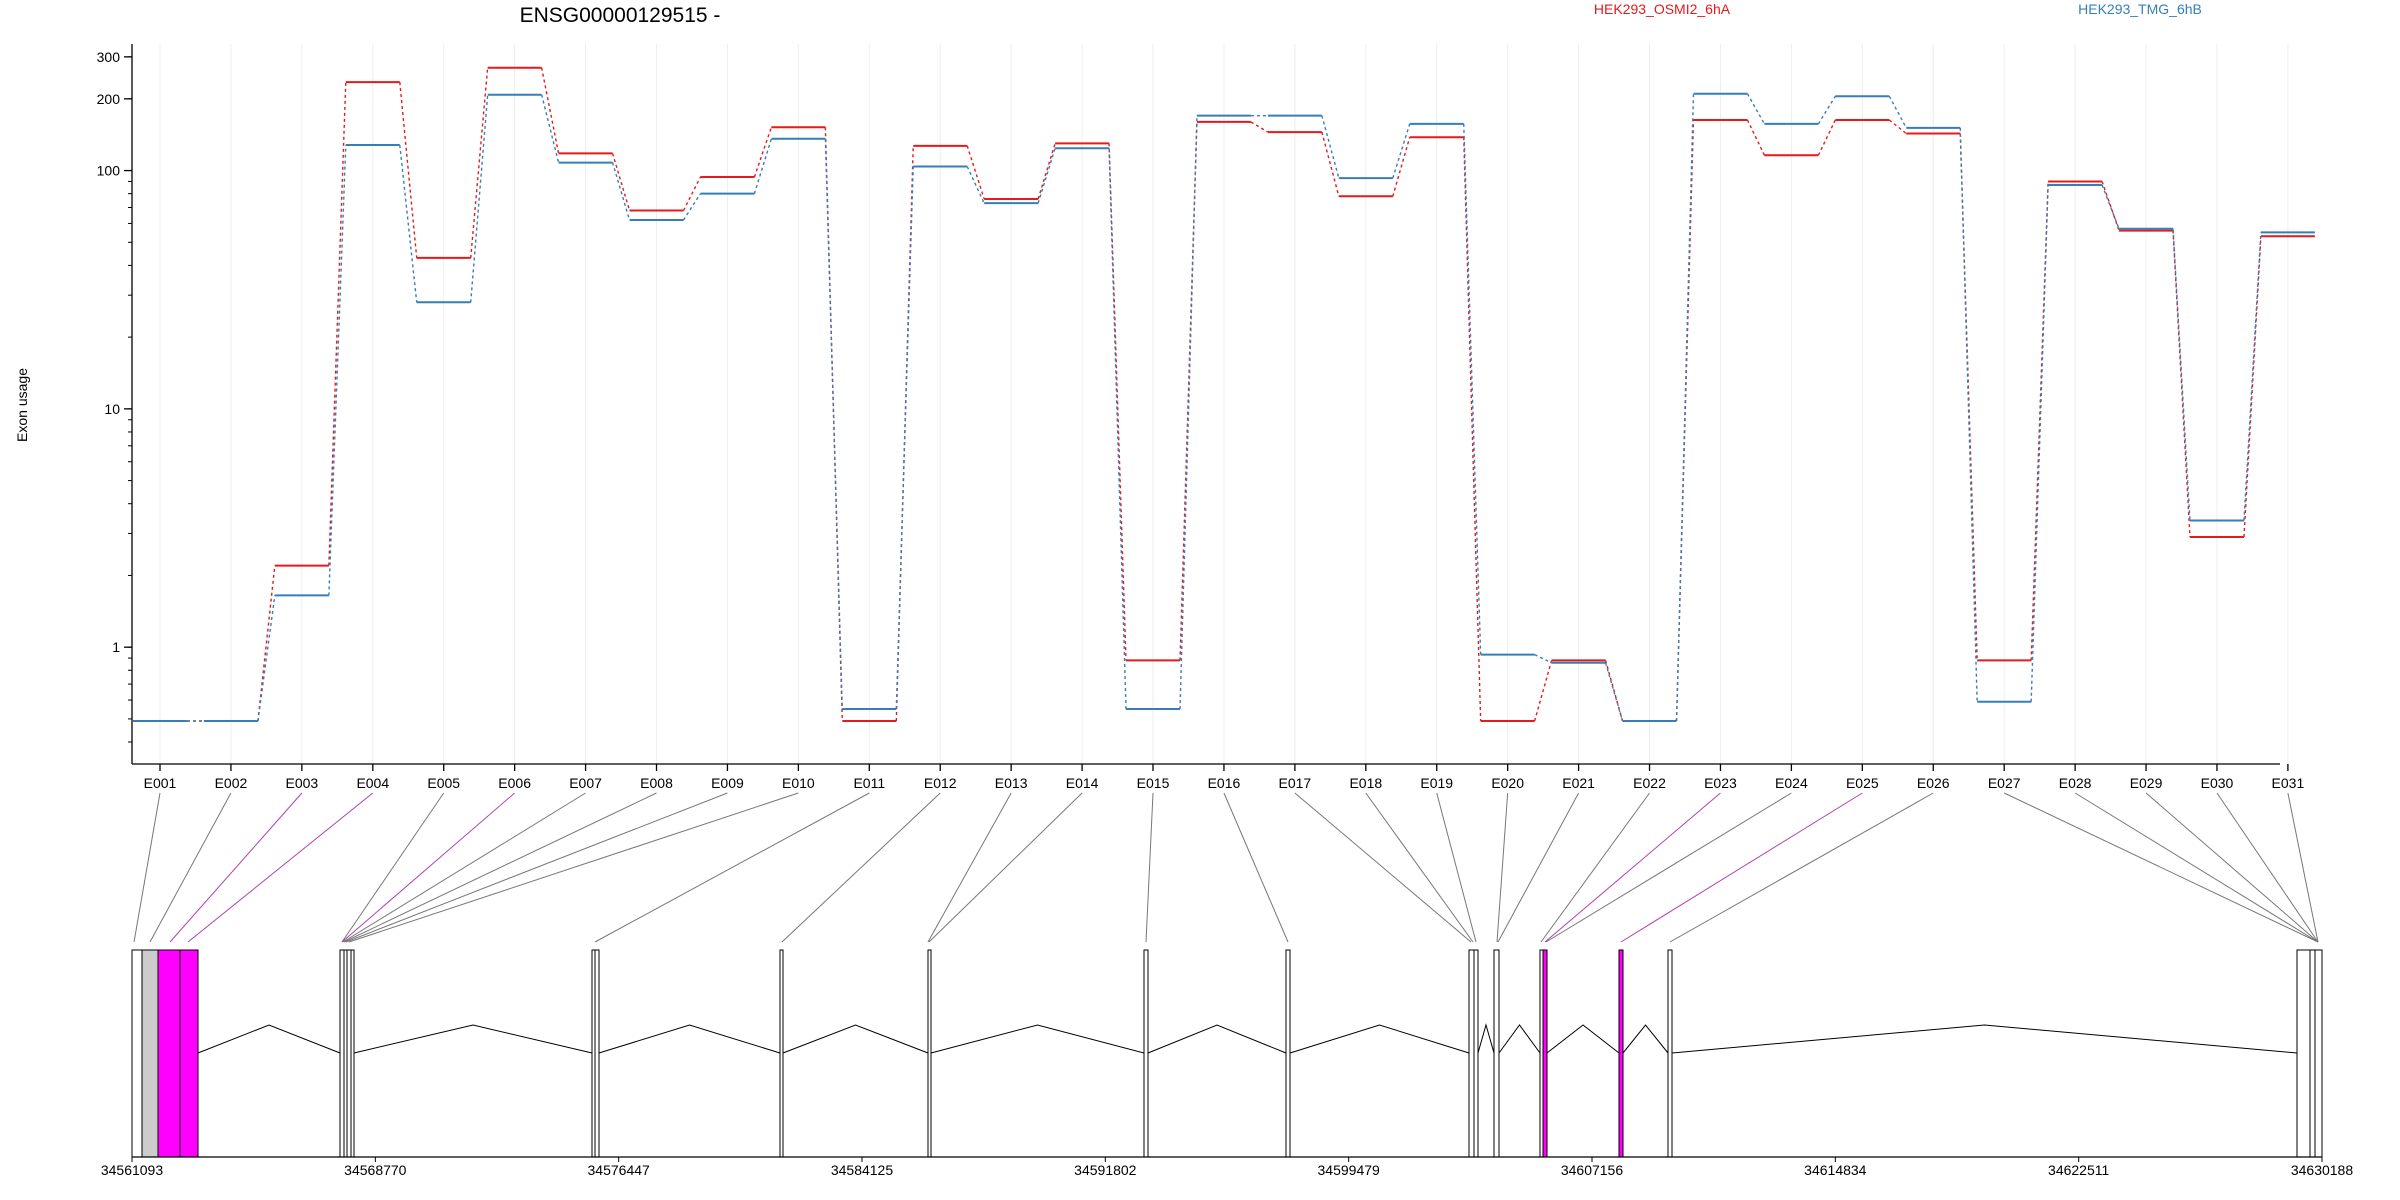 The height and width of the screenshot is (1200, 2400). Describe the element at coordinates (132, 1170) in the screenshot. I see `coord-label: 34561093` at that location.